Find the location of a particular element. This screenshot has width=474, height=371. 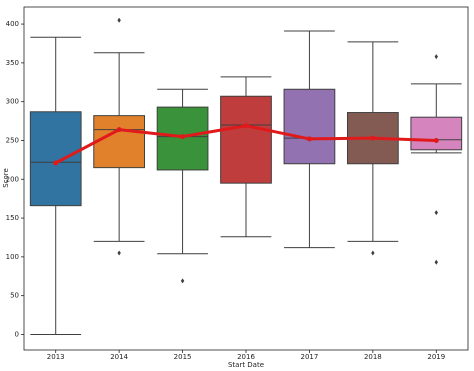

x-tick-label: 2014 is located at coordinates (119, 357).